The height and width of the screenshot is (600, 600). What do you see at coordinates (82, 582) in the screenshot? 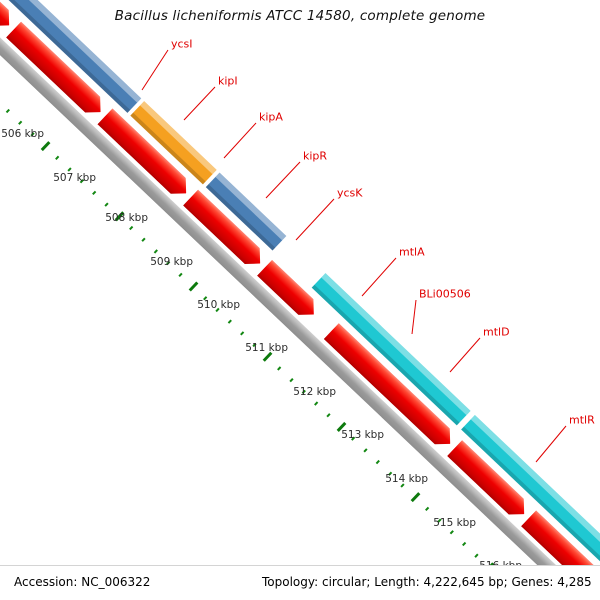
I see `footer-accession: Accession: NC_006322` at bounding box center [82, 582].